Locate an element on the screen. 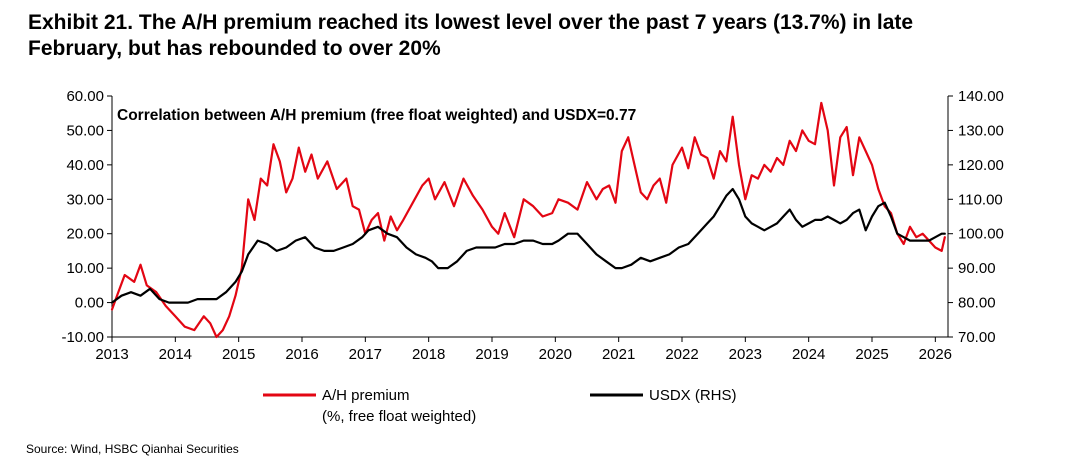  right-axis-tick-label: 130.00 is located at coordinates (981, 130).